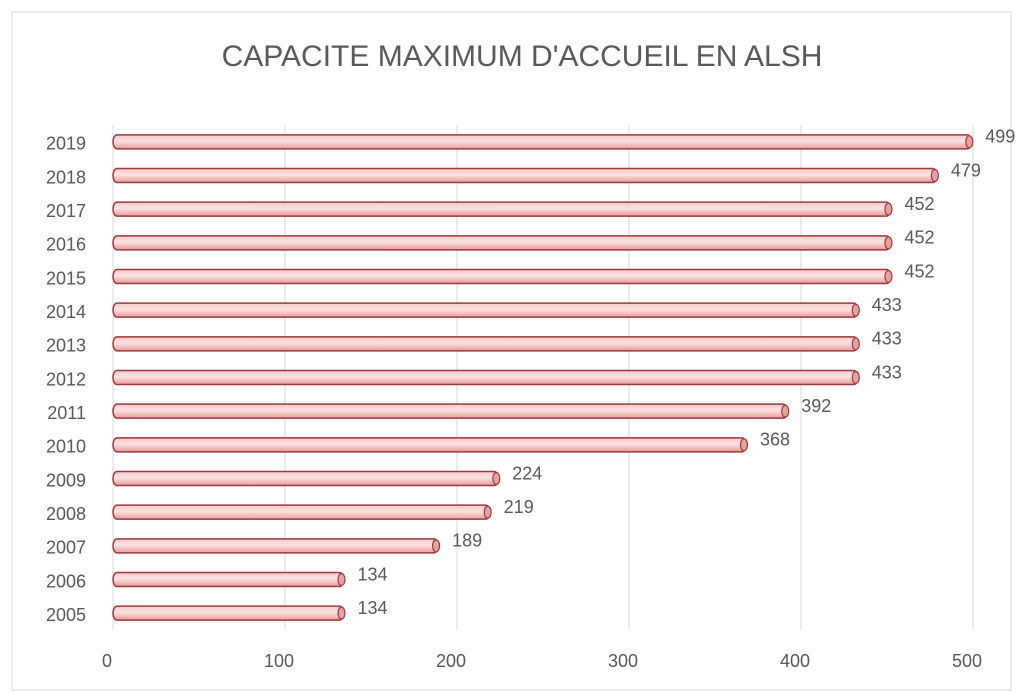 The width and height of the screenshot is (1024, 693). What do you see at coordinates (522, 56) in the screenshot?
I see `chart-title: CAPACITE MAXIMUM D'ACCUEIL EN ALSH` at bounding box center [522, 56].